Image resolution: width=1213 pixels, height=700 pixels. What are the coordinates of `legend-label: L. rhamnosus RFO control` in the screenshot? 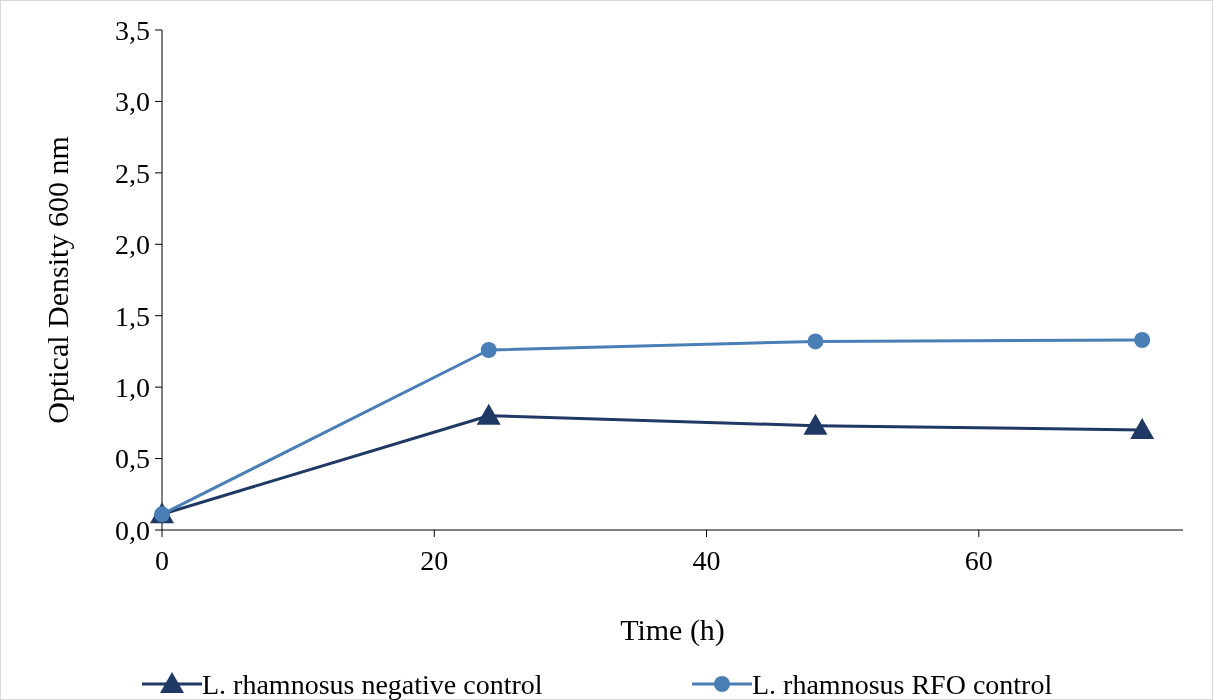 It's located at (902, 684).